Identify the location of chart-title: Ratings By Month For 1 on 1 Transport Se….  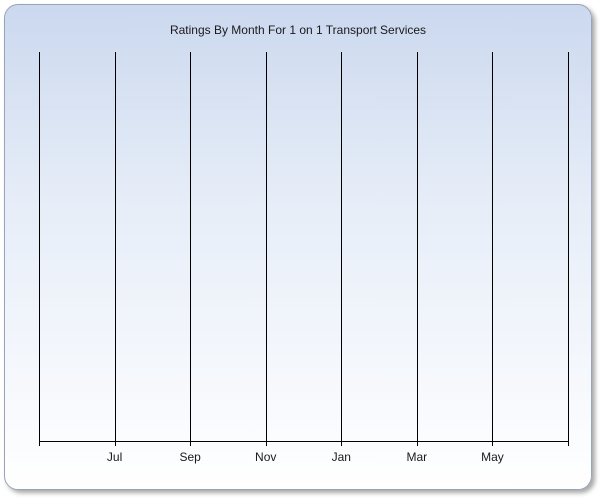
(298, 30).